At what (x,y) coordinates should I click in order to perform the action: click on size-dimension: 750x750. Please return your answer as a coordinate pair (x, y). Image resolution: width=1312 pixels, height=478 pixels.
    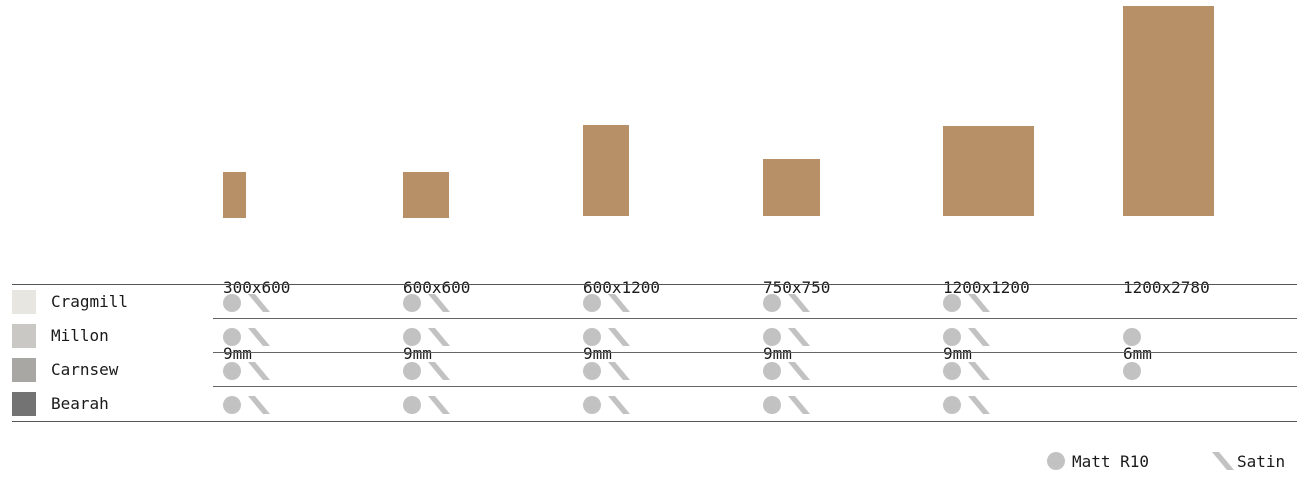
    Looking at the image, I should click on (797, 287).